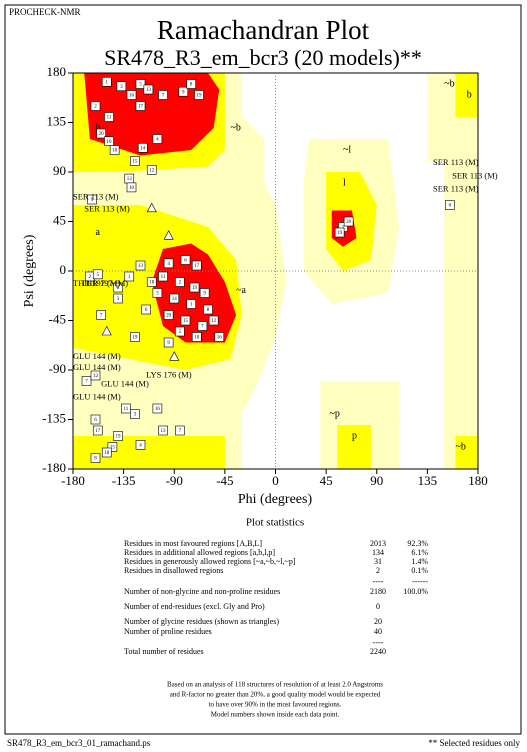 The width and height of the screenshot is (527, 752). I want to click on region-label: ~p, so click(335, 413).